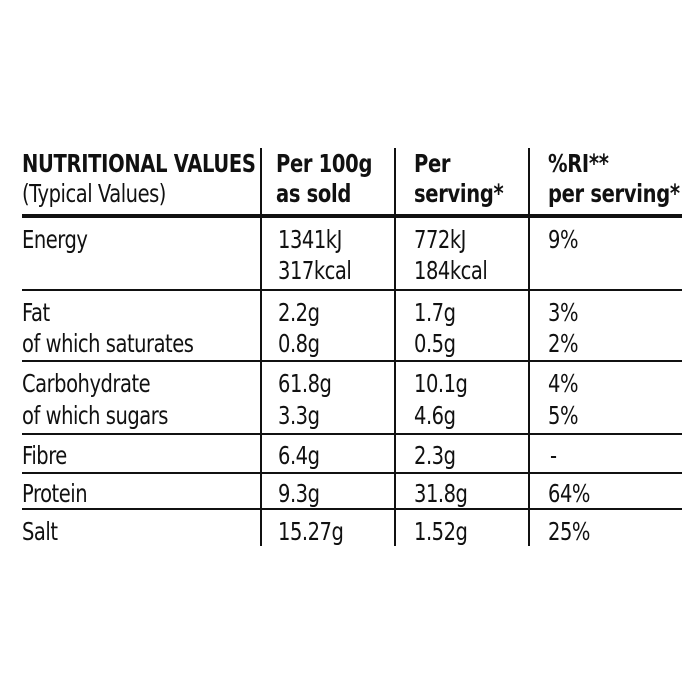  I want to click on row-sublabel: of which sugars, so click(95, 415).